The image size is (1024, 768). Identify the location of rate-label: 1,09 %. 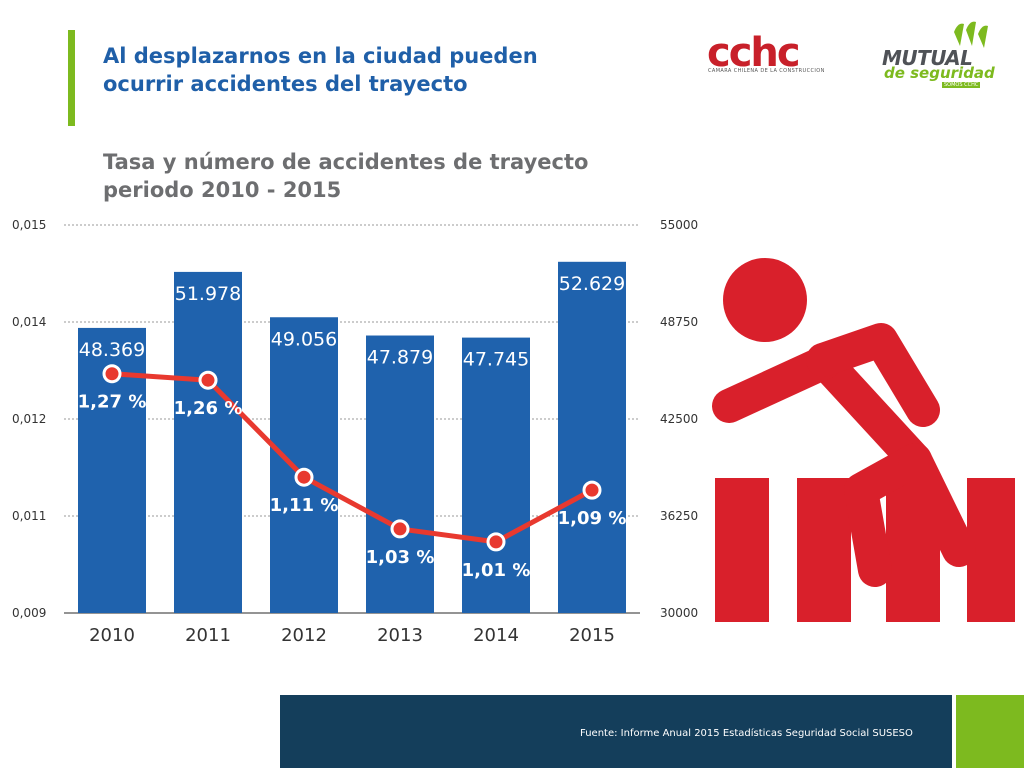
(592, 518).